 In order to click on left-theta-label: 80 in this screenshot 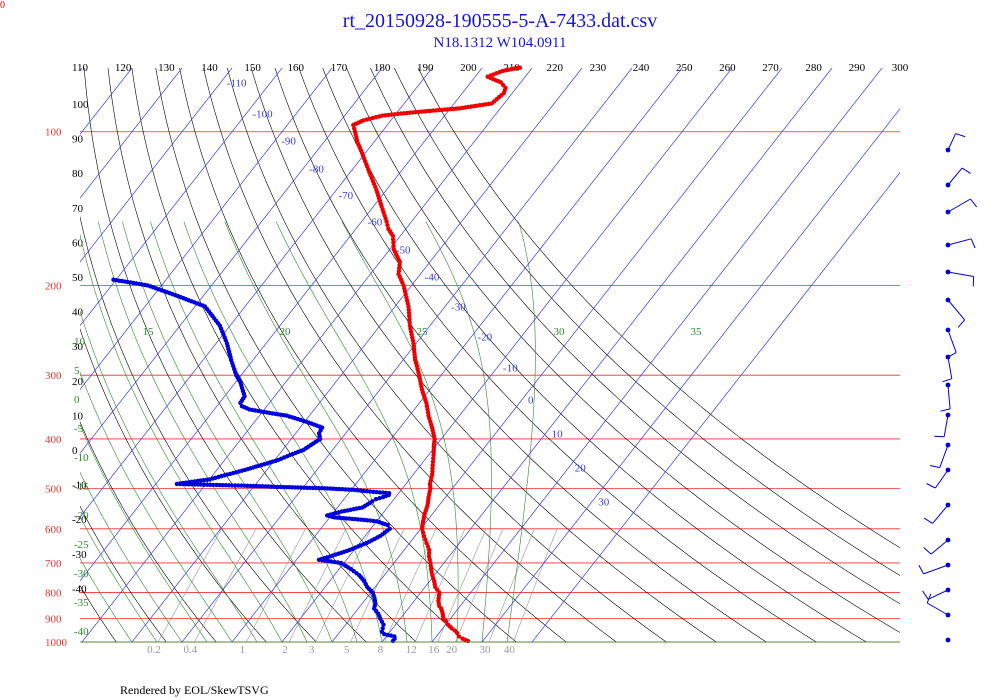, I will do `click(78, 174)`.